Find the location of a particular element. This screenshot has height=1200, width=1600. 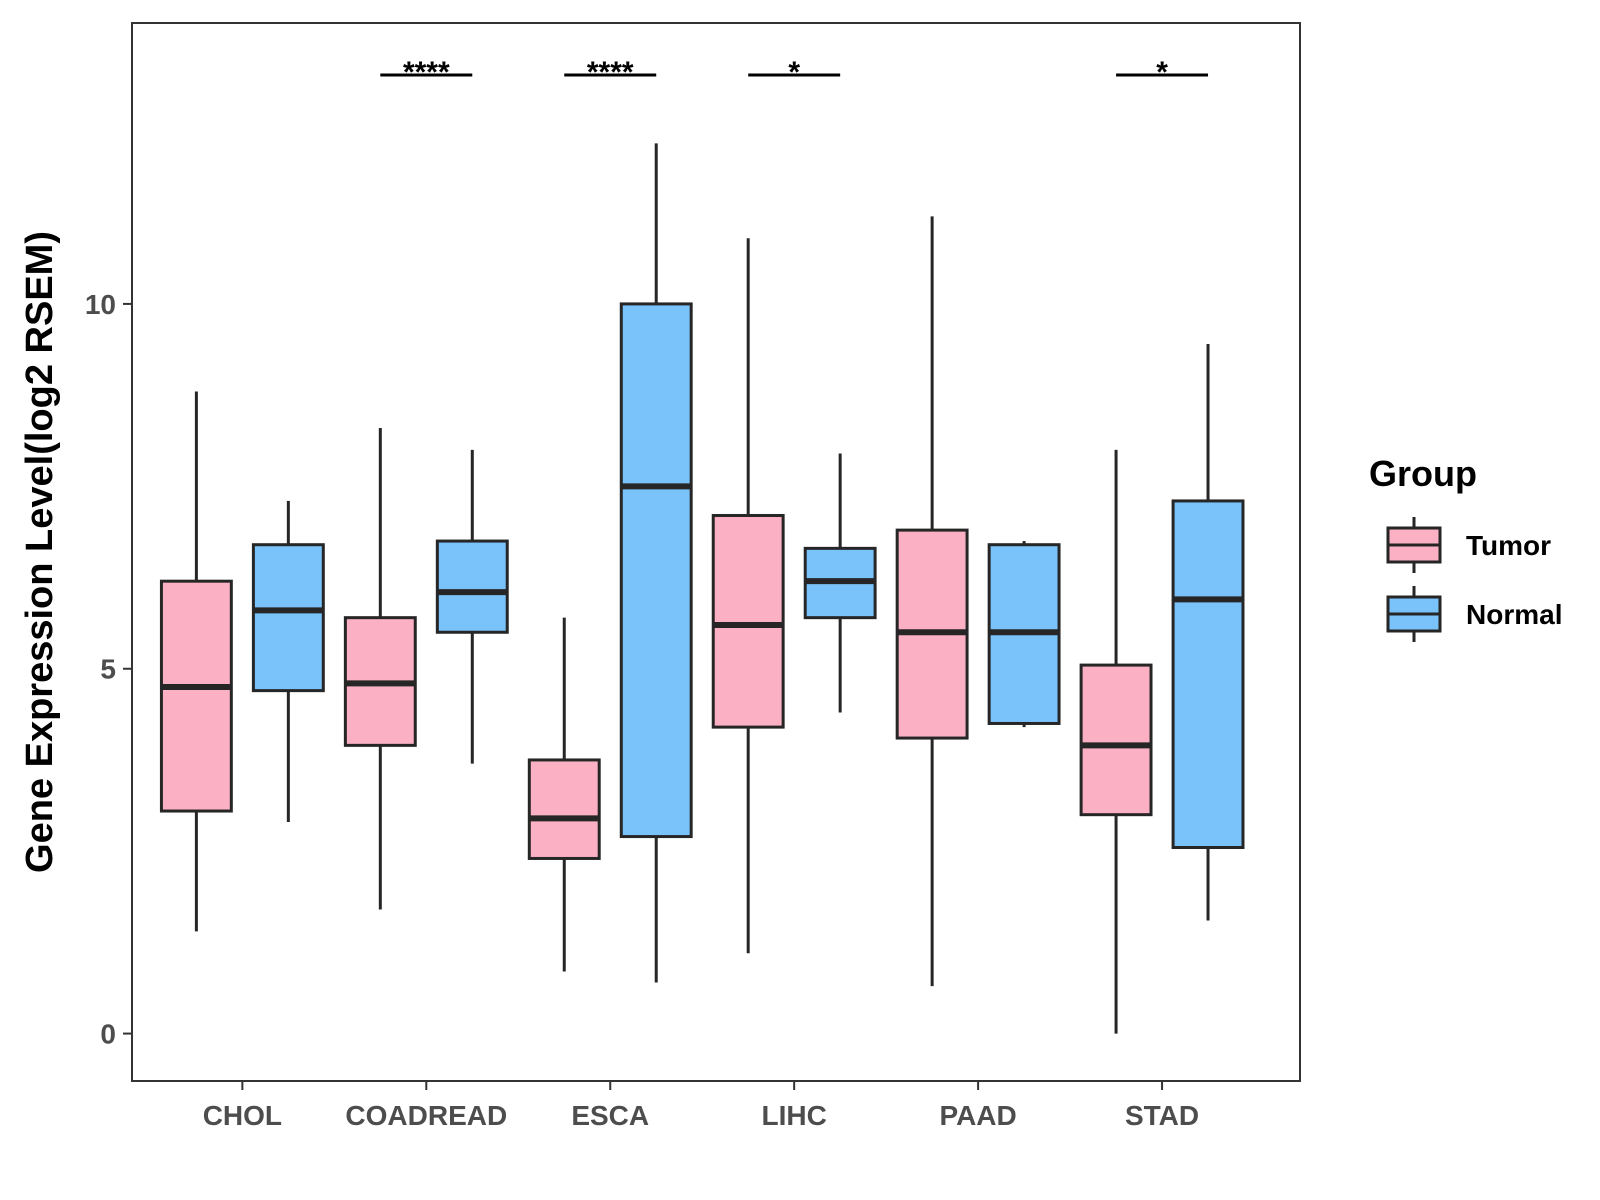

box-tumor-esca is located at coordinates (564, 794).